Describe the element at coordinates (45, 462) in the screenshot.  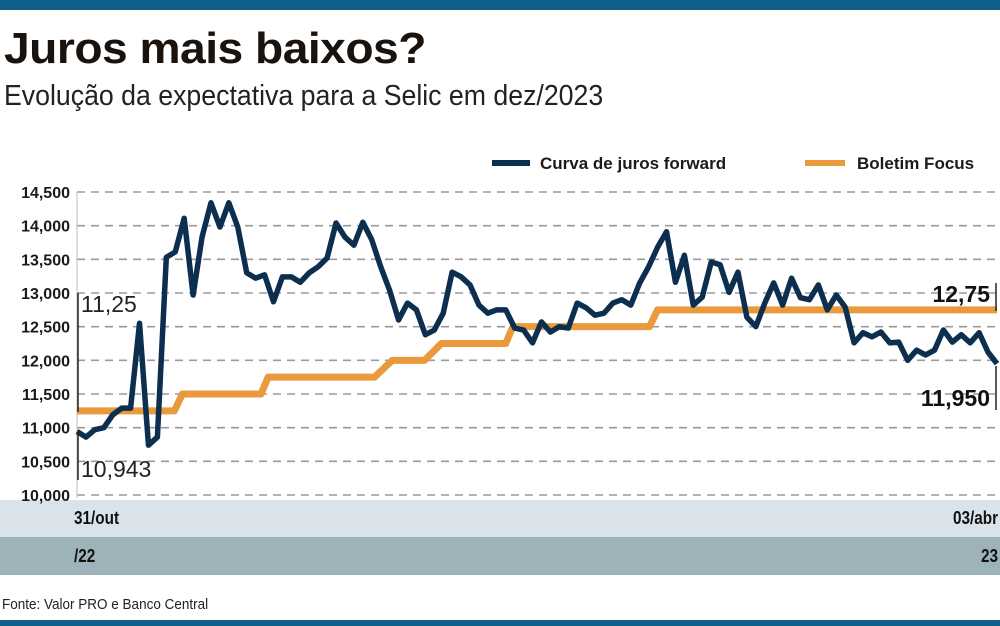
I see `y-tick-label: 10,500` at that location.